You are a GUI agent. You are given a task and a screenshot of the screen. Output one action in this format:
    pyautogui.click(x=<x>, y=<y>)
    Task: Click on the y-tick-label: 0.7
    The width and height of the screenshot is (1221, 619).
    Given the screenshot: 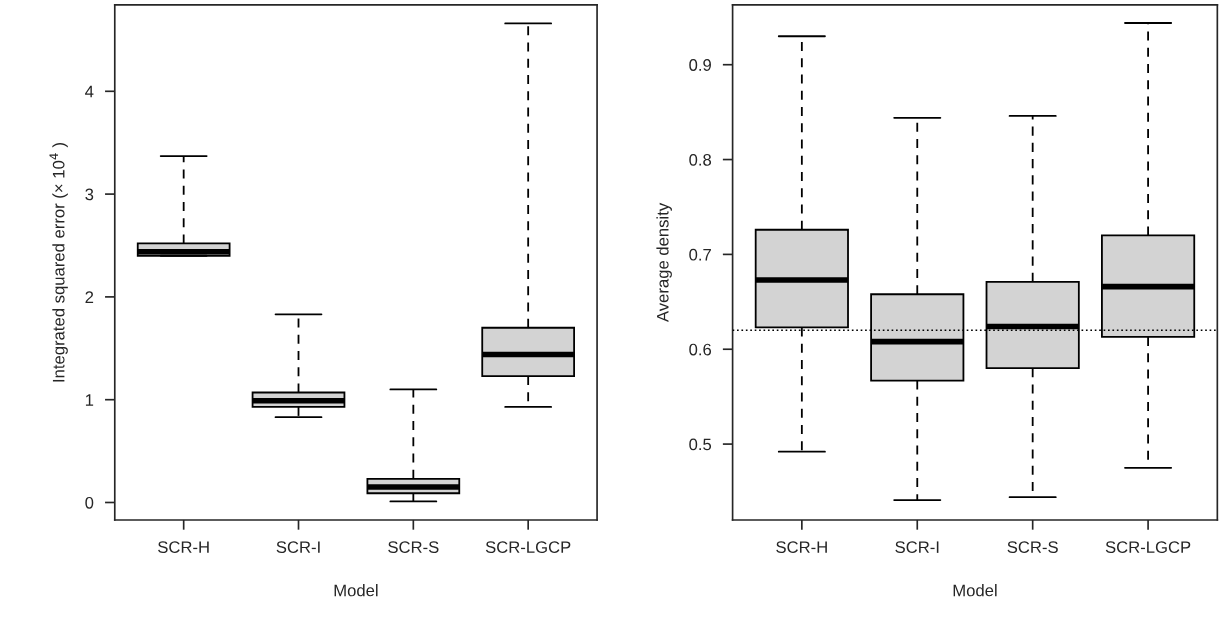 What is the action you would take?
    pyautogui.click(x=700, y=254)
    